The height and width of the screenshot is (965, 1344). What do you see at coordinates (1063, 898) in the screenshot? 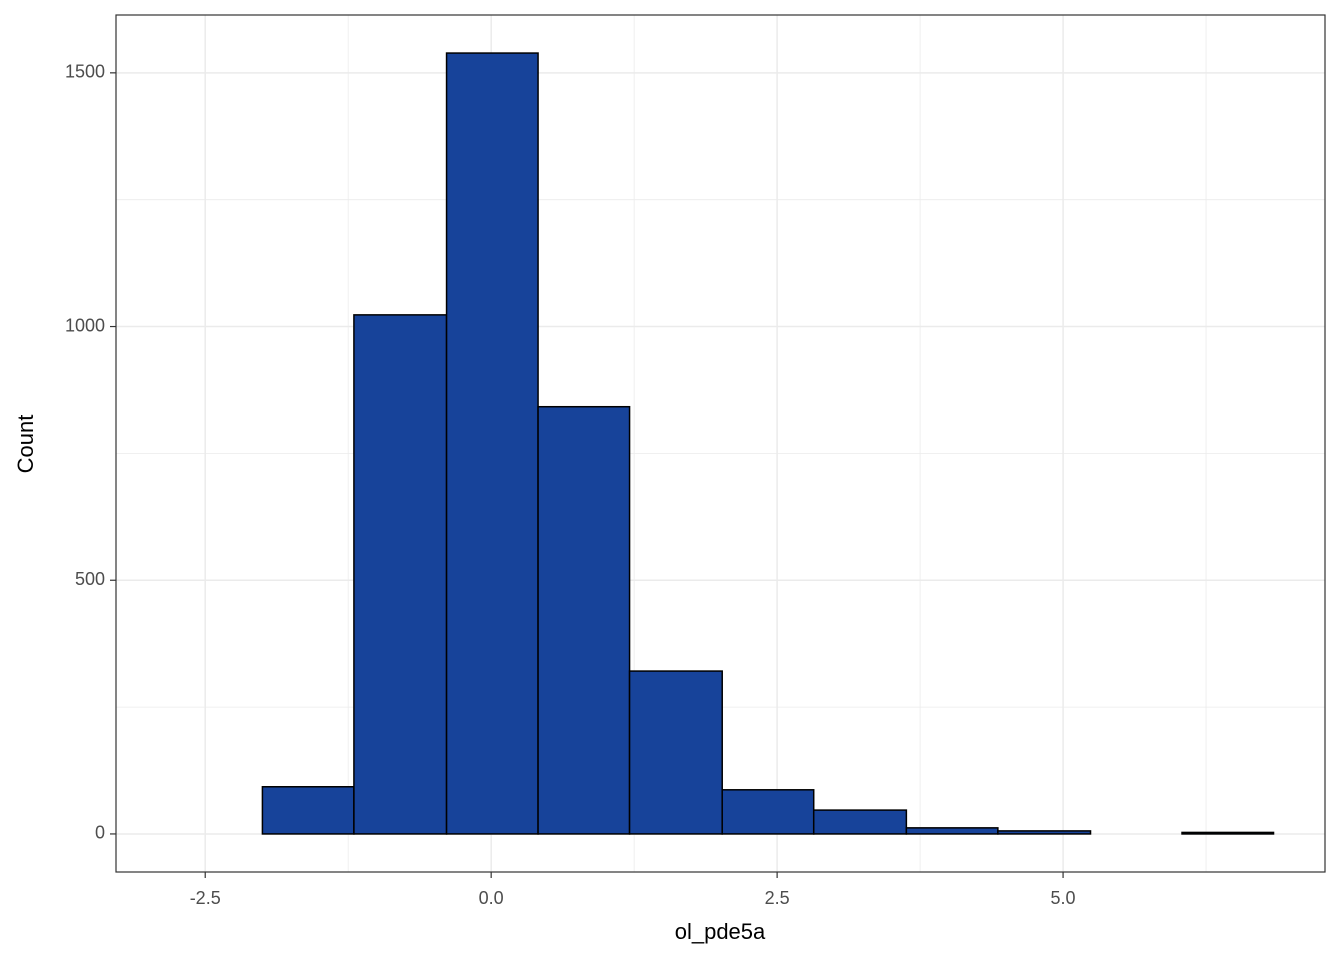
I see `x-tick-label: 5.0` at bounding box center [1063, 898].